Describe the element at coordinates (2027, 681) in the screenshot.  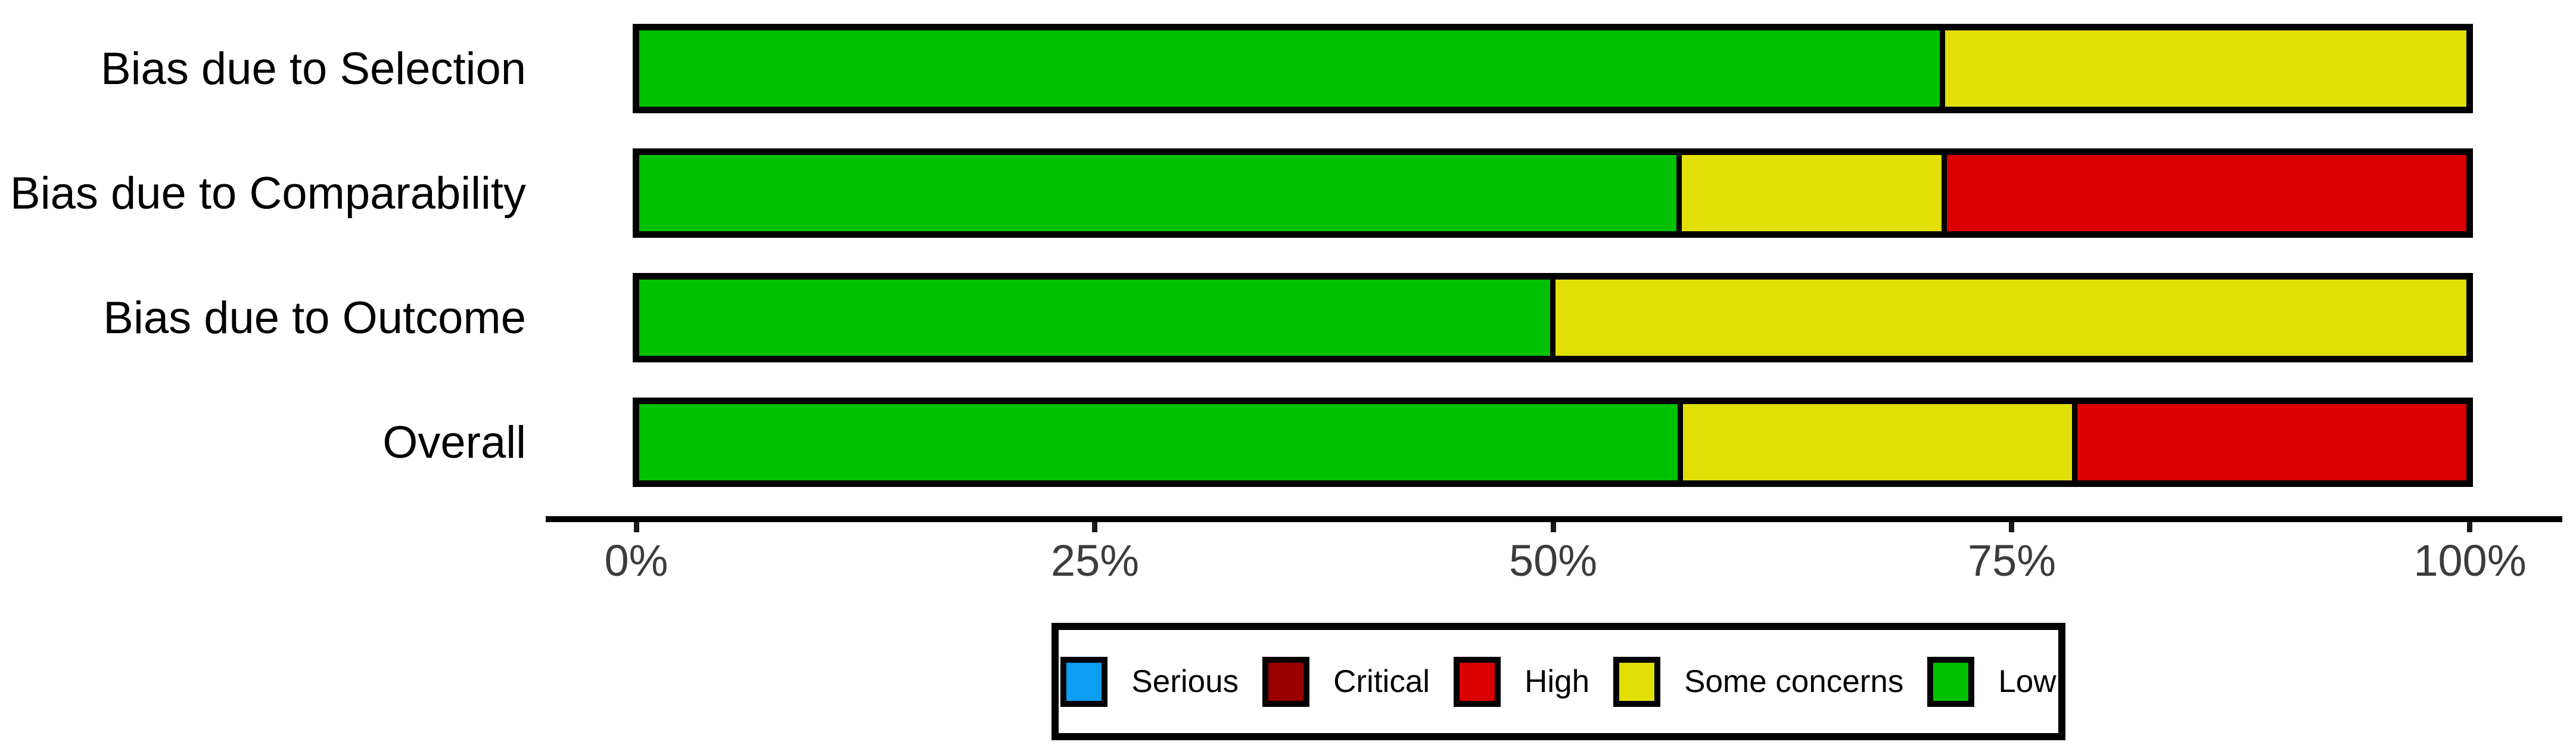
I see `legend-label-low: Low` at that location.